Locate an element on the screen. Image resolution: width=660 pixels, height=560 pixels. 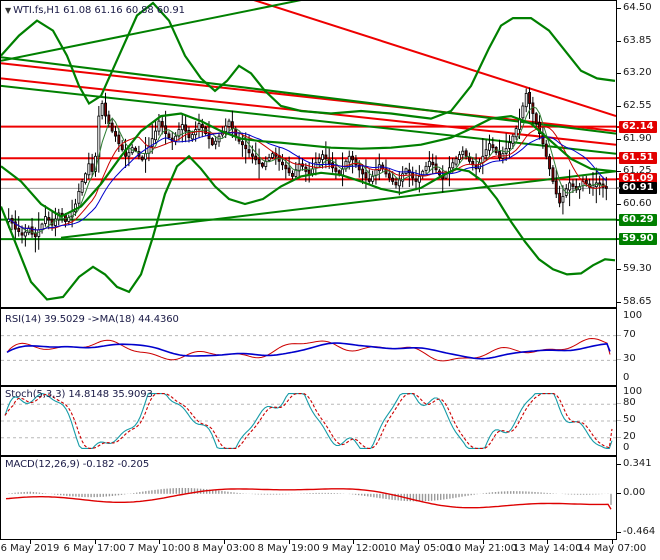
macd-pane-header: MACD(12,26,9) -0.182 -0.205 is located at coordinates (77, 464).